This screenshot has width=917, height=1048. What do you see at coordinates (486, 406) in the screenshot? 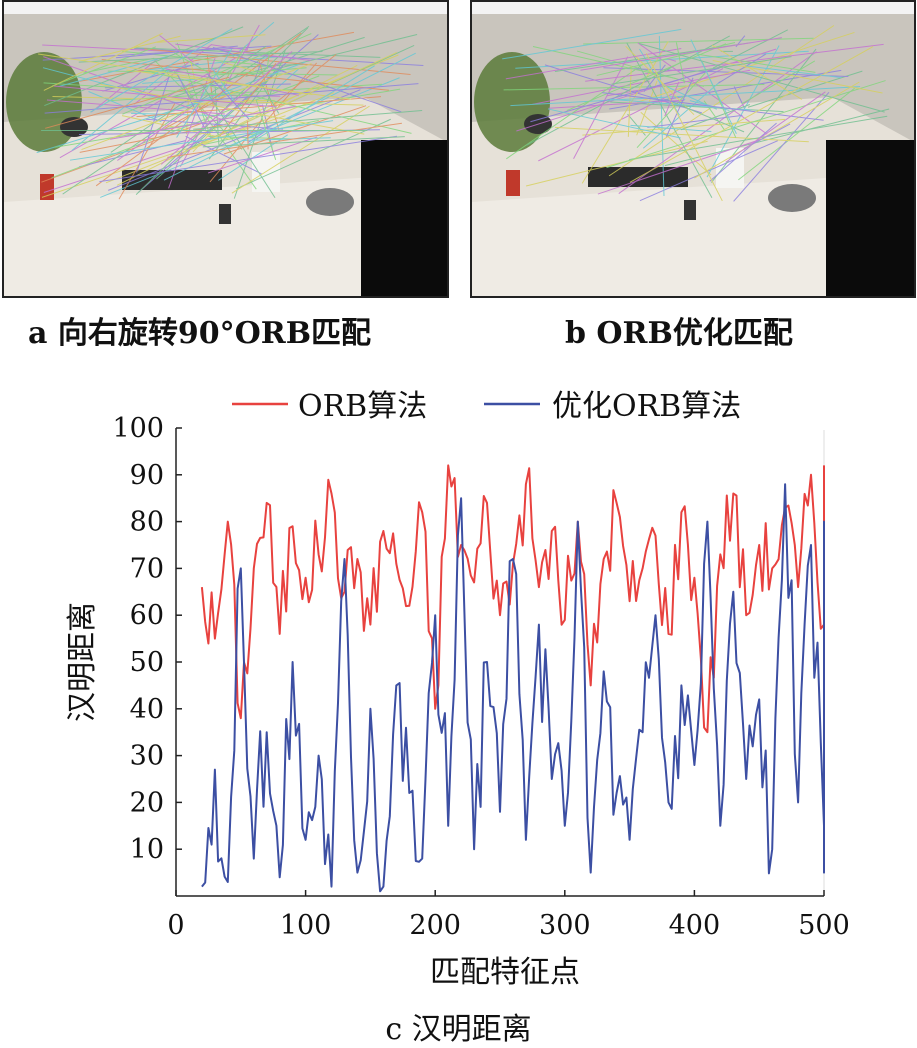
I see `legend: ORB算法 优化ORB算法` at bounding box center [486, 406].